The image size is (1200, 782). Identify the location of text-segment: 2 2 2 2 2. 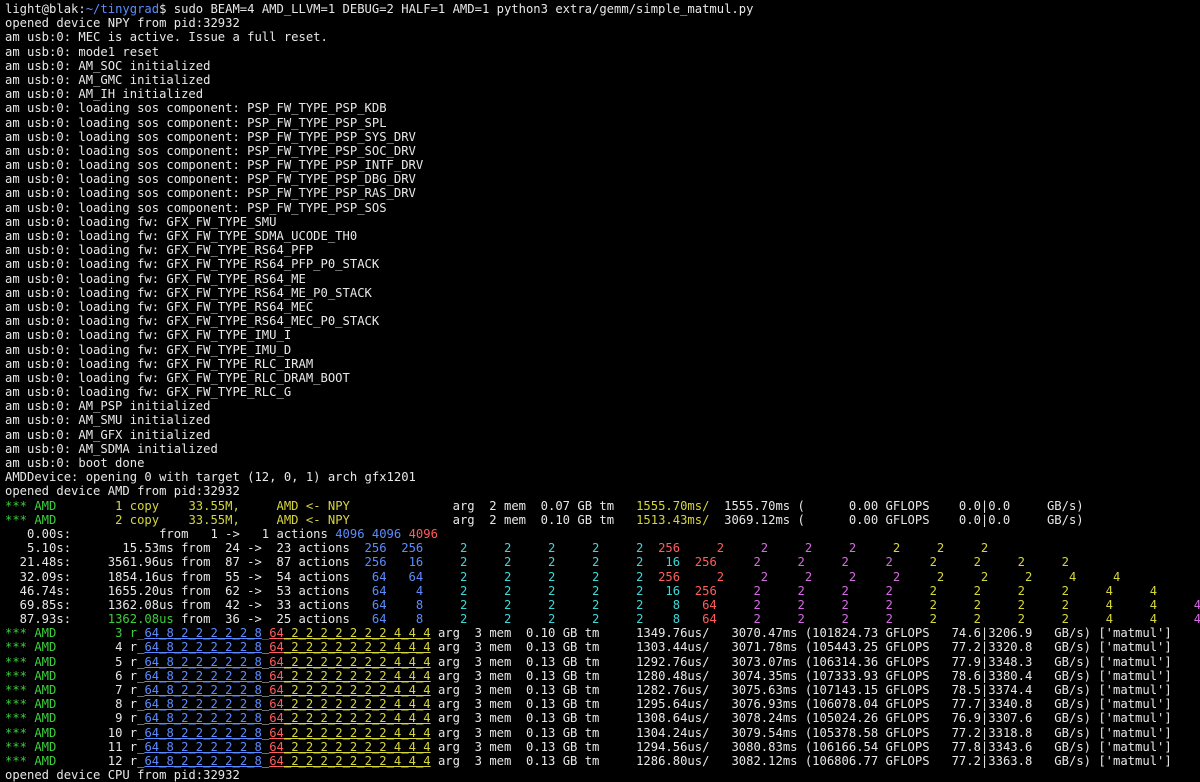
(551, 562).